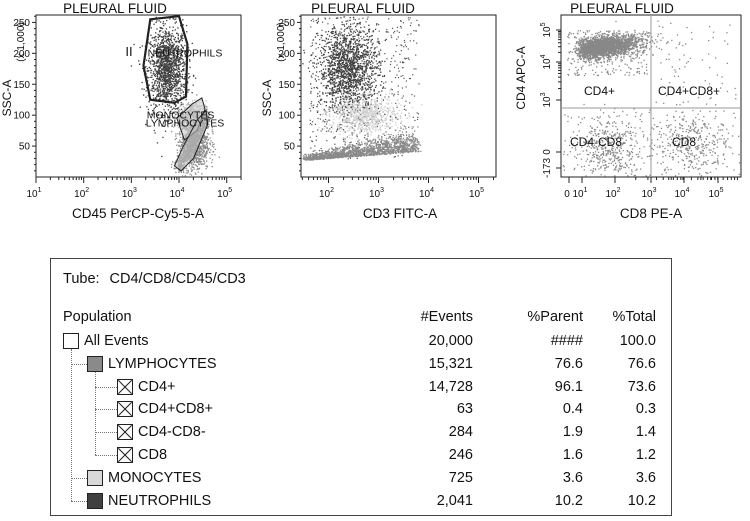  What do you see at coordinates (7, 98) in the screenshot?
I see `y-axis-label: SSC-A` at bounding box center [7, 98].